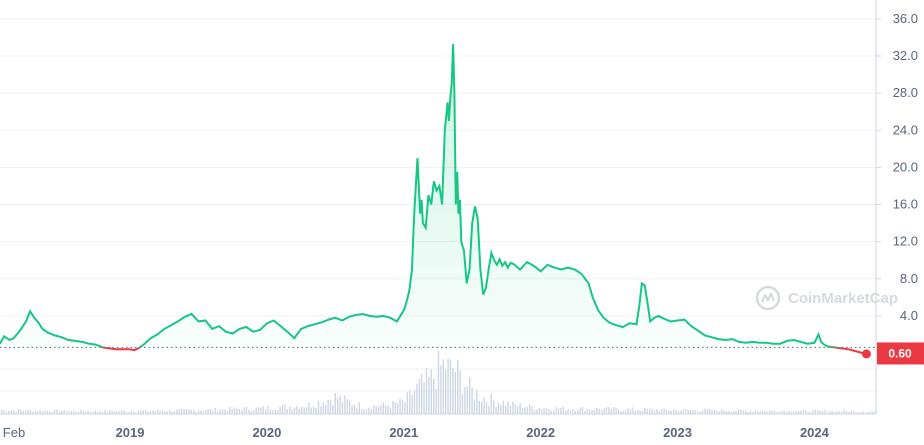 The height and width of the screenshot is (445, 924). What do you see at coordinates (909, 278) in the screenshot?
I see `y-tick-label: 8.0` at bounding box center [909, 278].